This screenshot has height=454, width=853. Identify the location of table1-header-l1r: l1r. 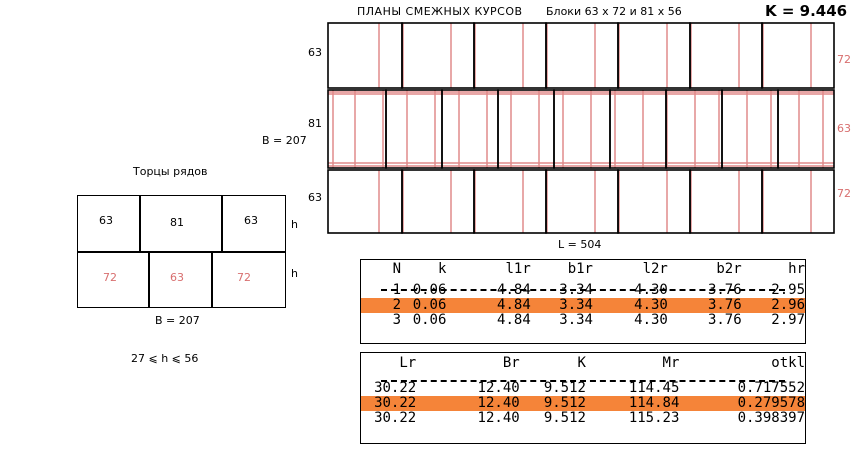
(518, 269).